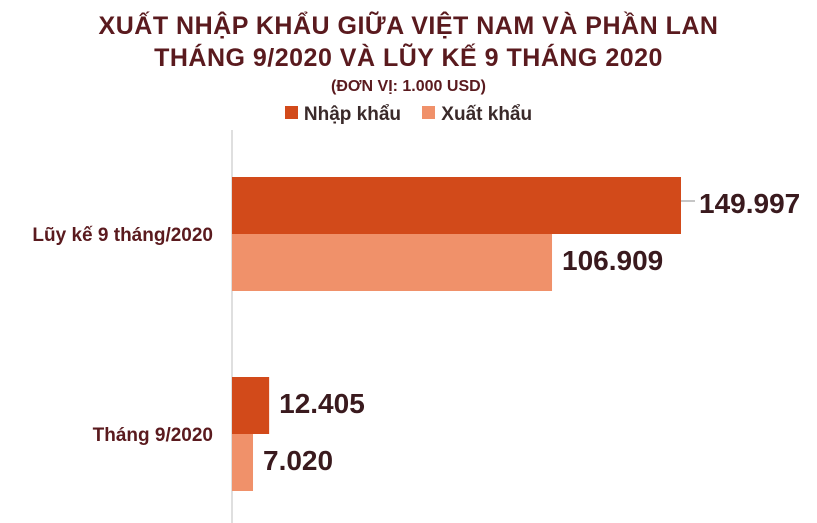  Describe the element at coordinates (408, 26) in the screenshot. I see `chart-title: XUẤT NHẬP KHẨU GIỮA VIỆT NAM VÀ PHẦN LAN` at that location.